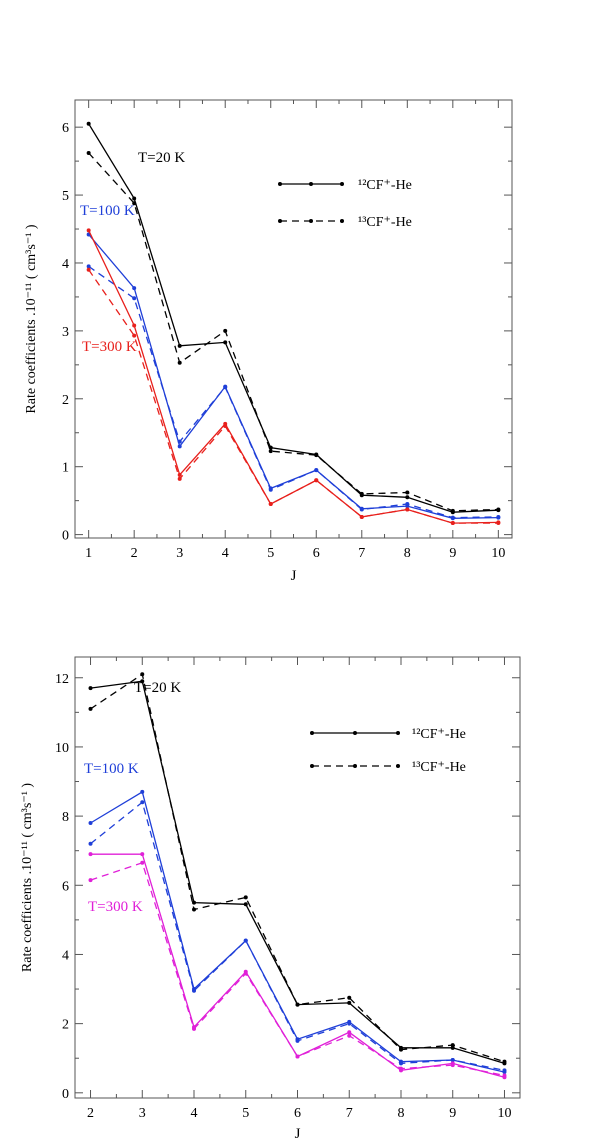  What do you see at coordinates (62, 748) in the screenshot?
I see `y-tick-label: 10` at bounding box center [62, 748].